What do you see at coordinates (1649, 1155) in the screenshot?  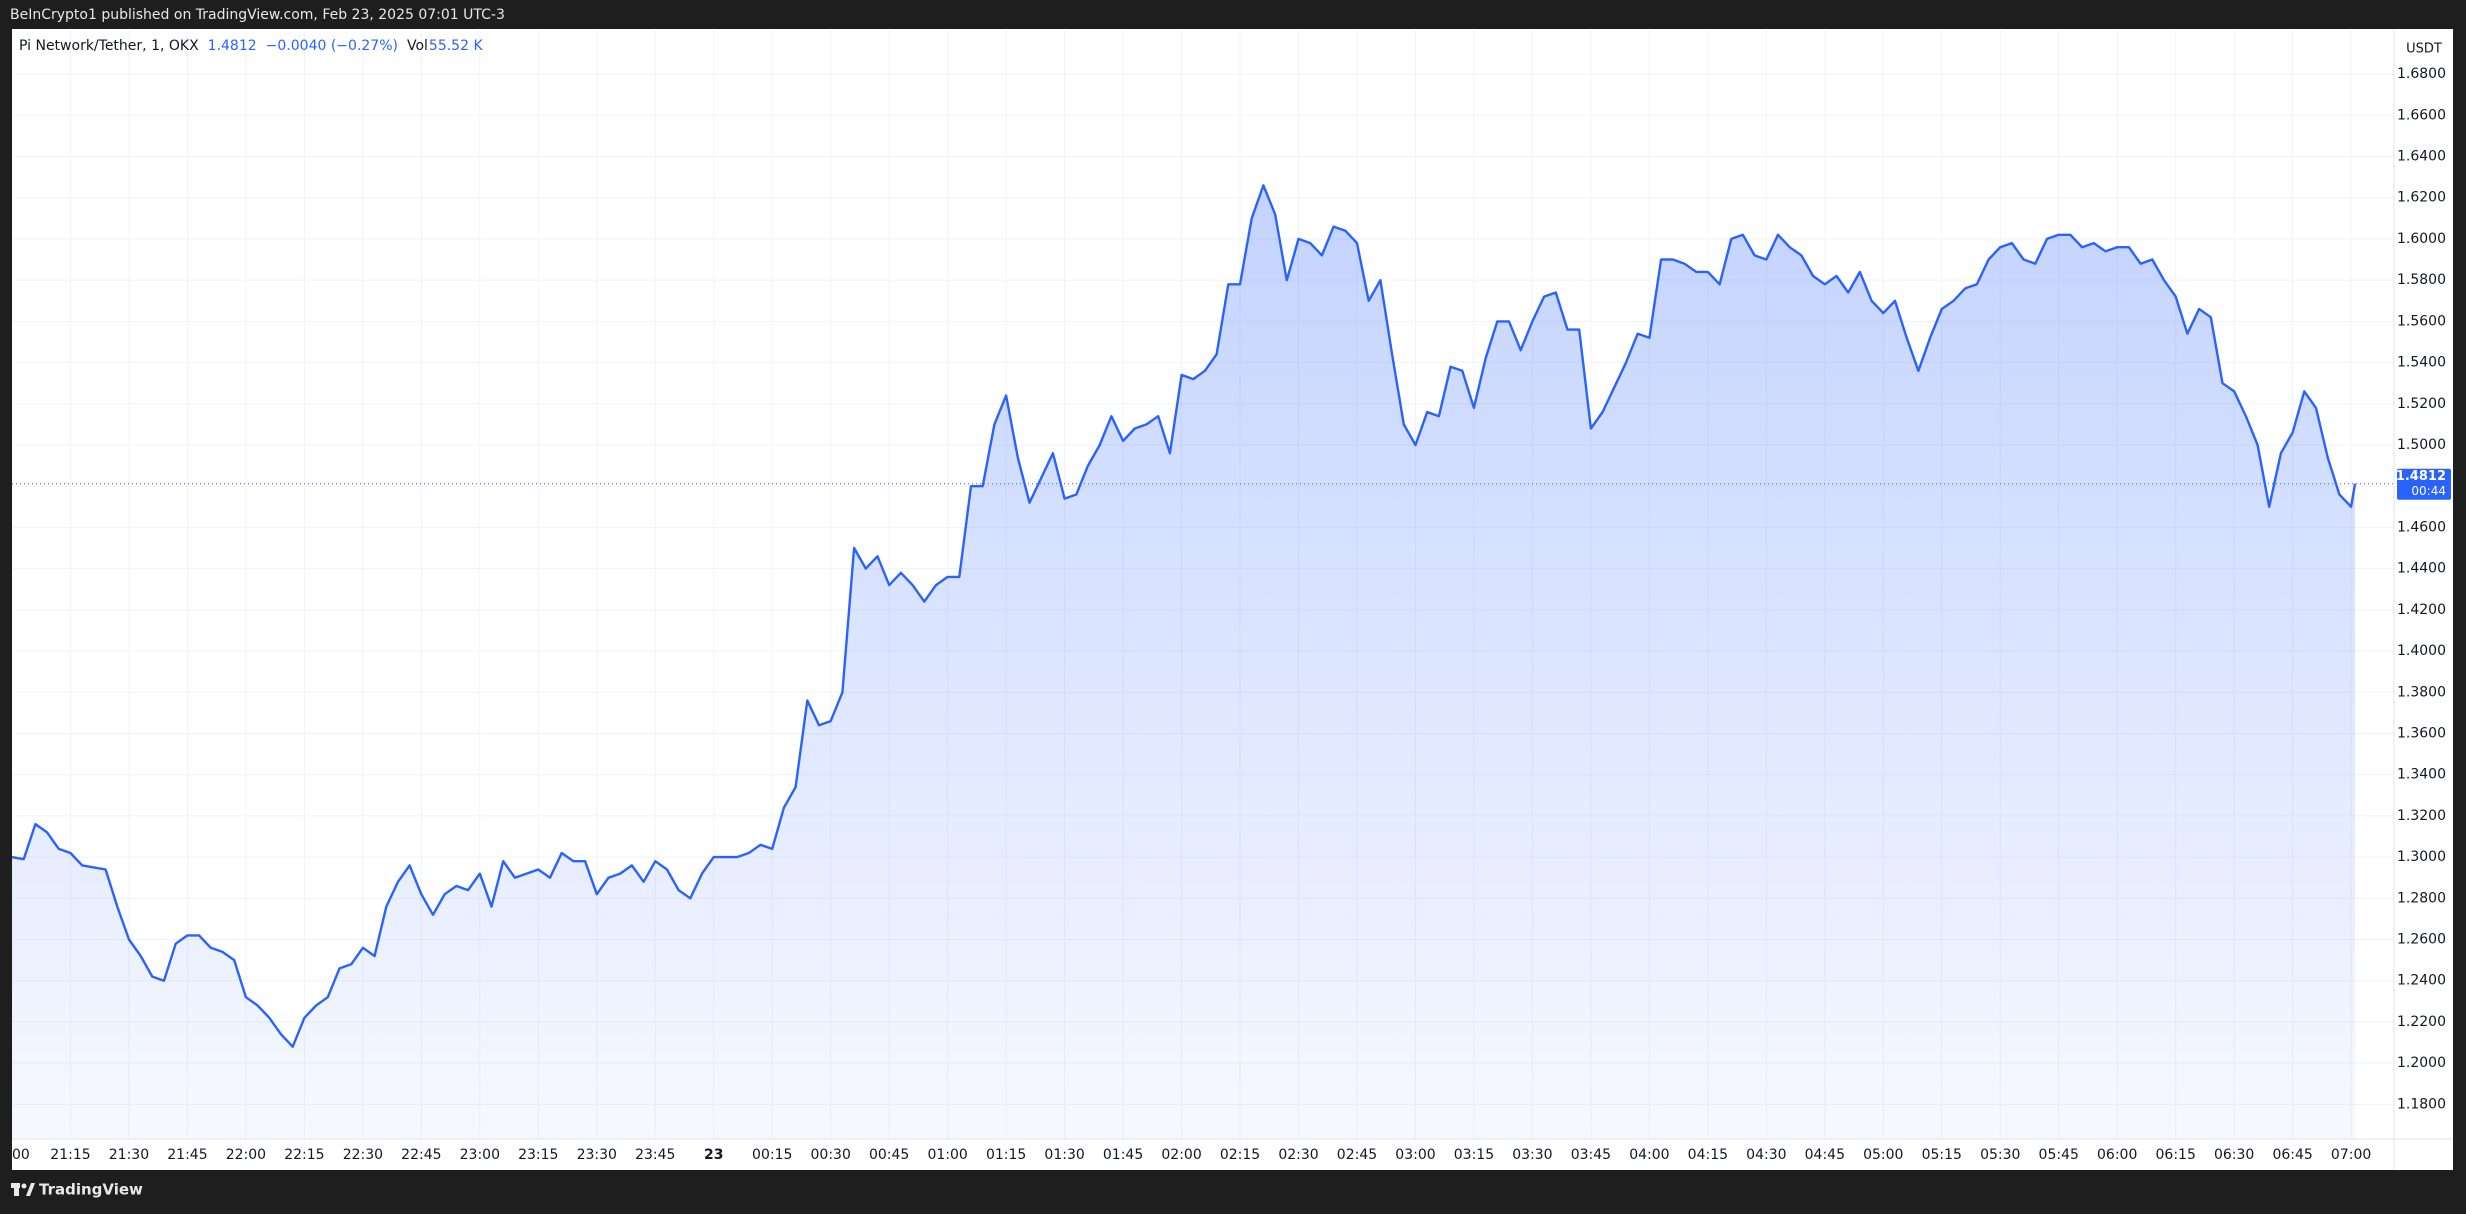 I see `x-tick-label: 04:00` at bounding box center [1649, 1155].